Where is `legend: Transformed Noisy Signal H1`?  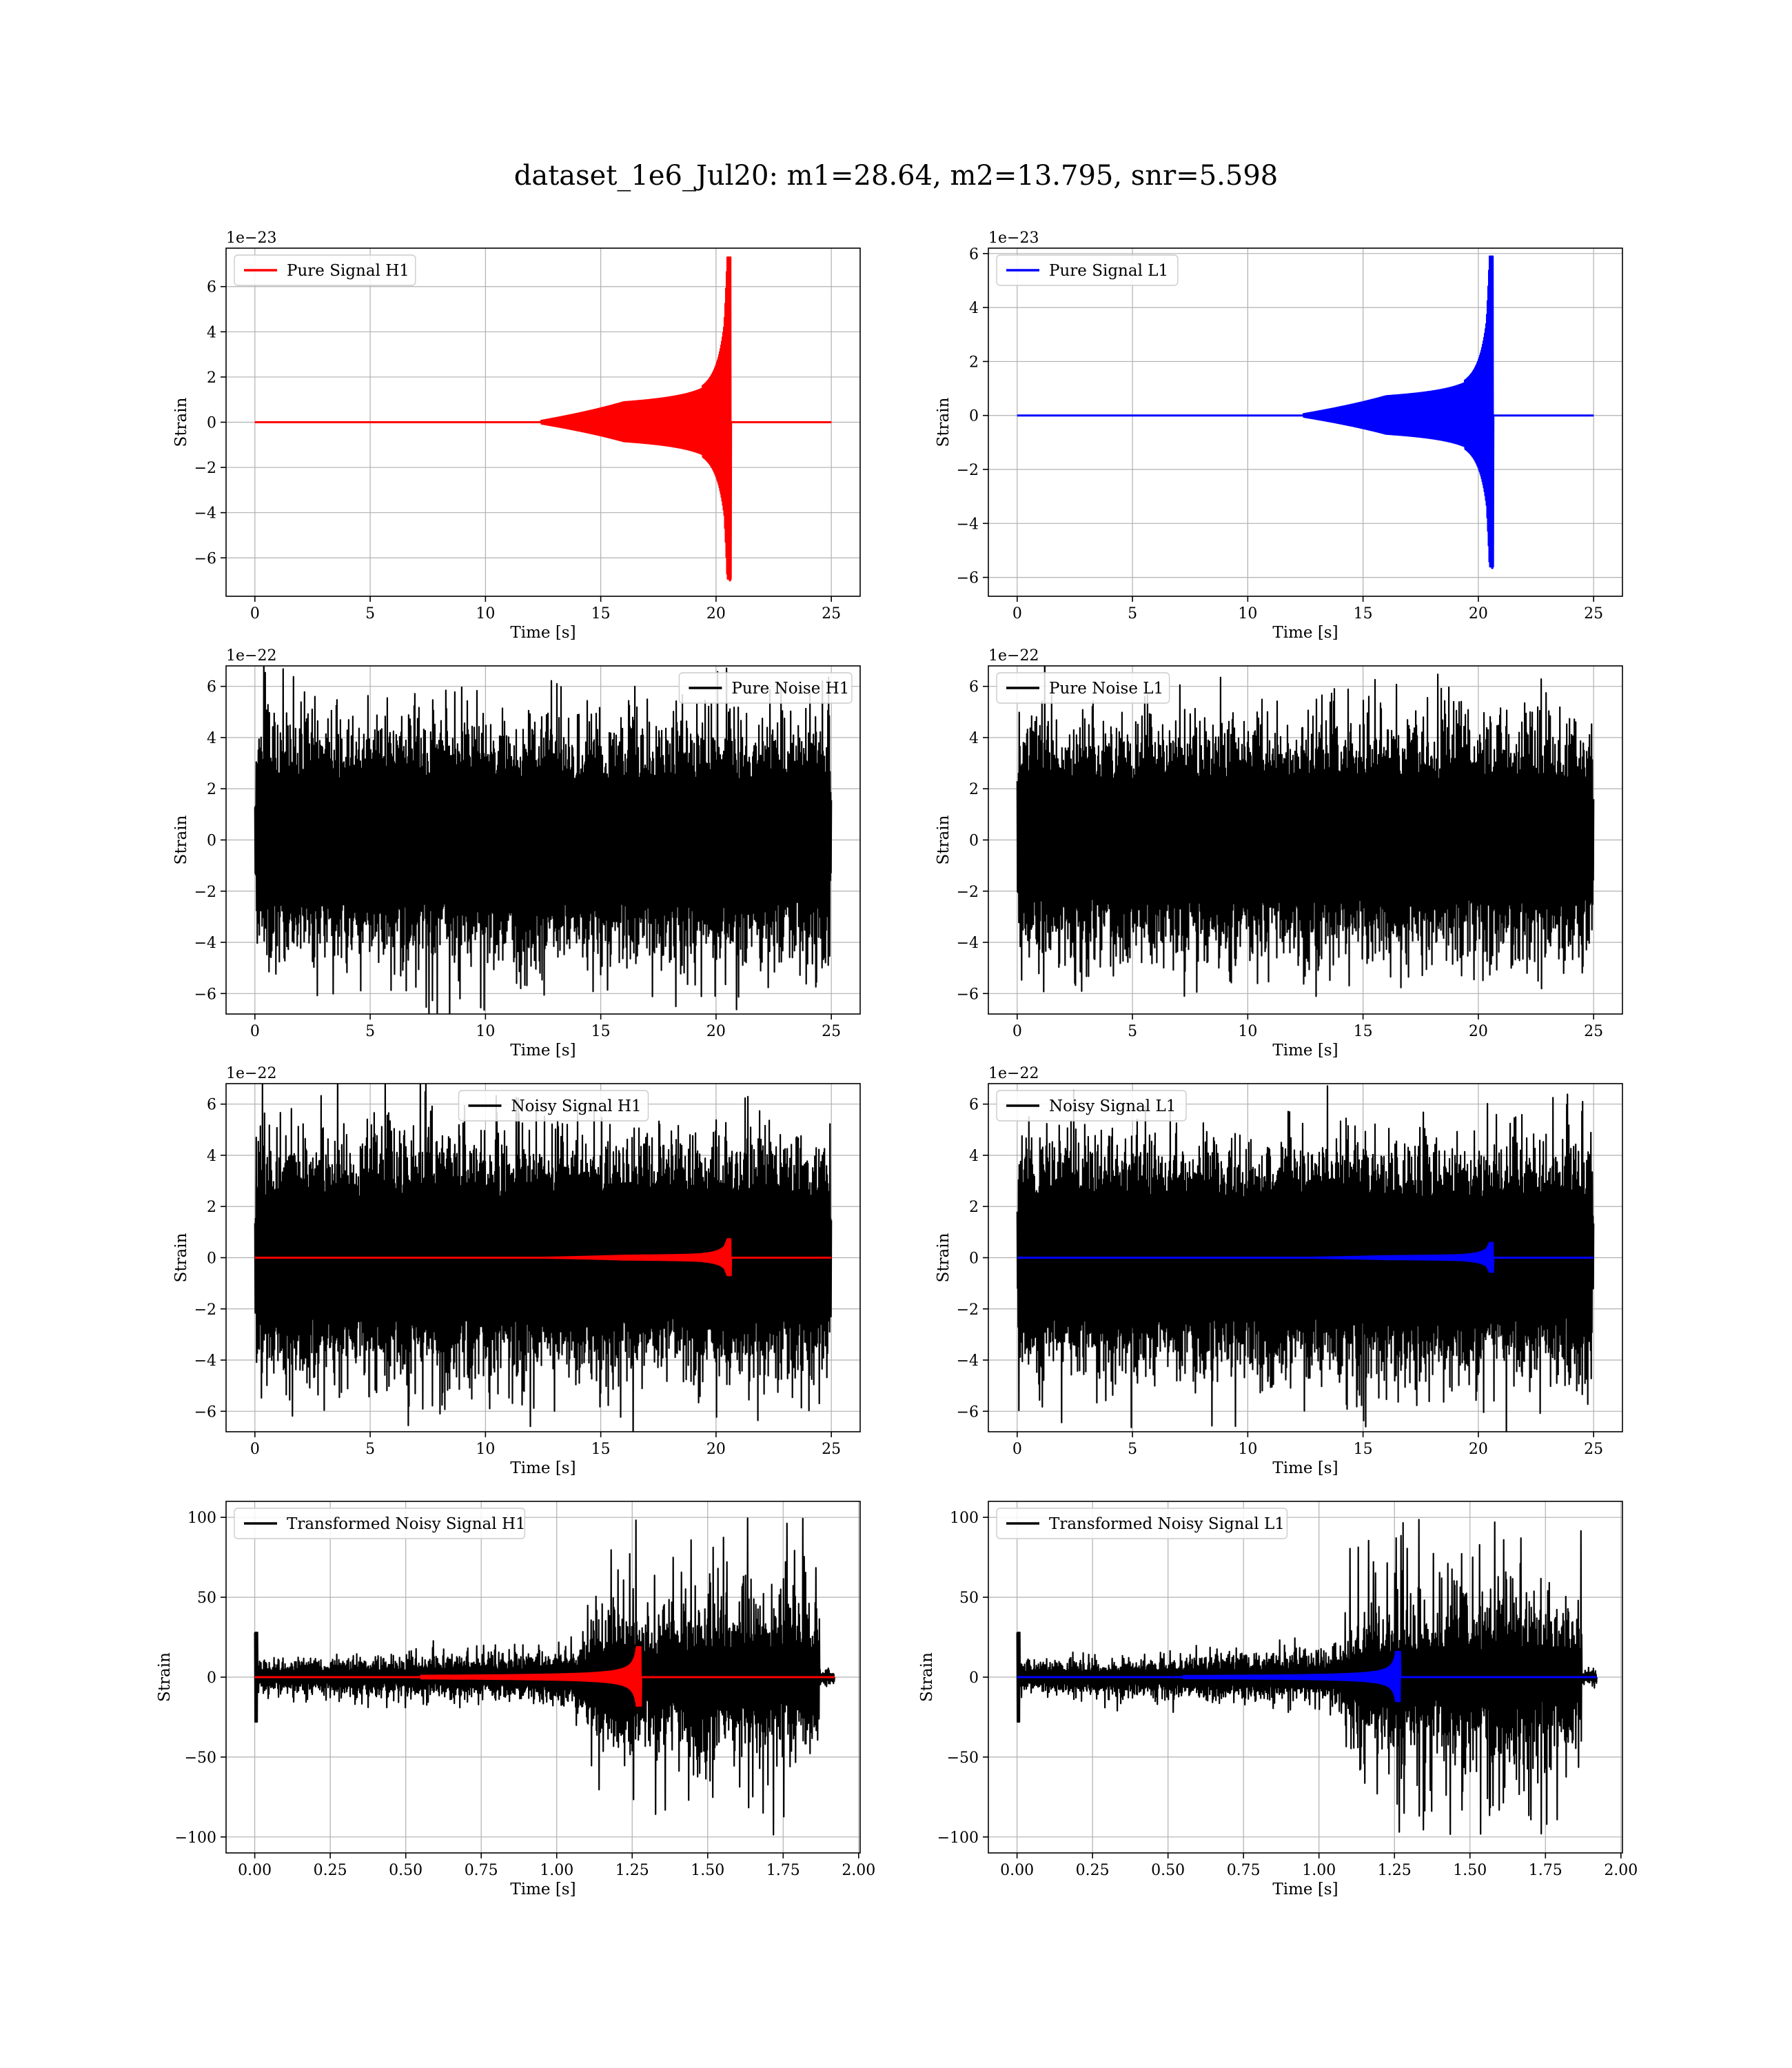 legend: Transformed Noisy Signal H1 is located at coordinates (380, 1524).